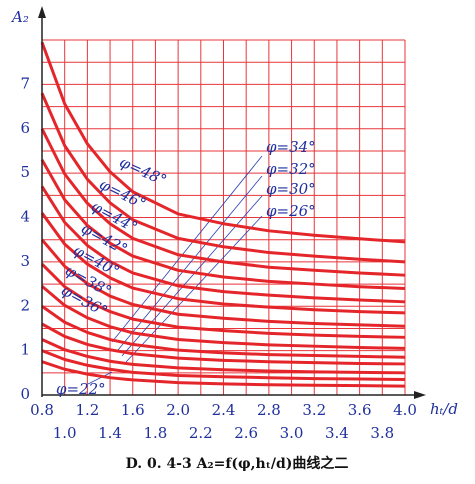 Image resolution: width=475 pixels, height=484 pixels. Describe the element at coordinates (25, 217) in the screenshot. I see `y-tick-label: 4` at that location.